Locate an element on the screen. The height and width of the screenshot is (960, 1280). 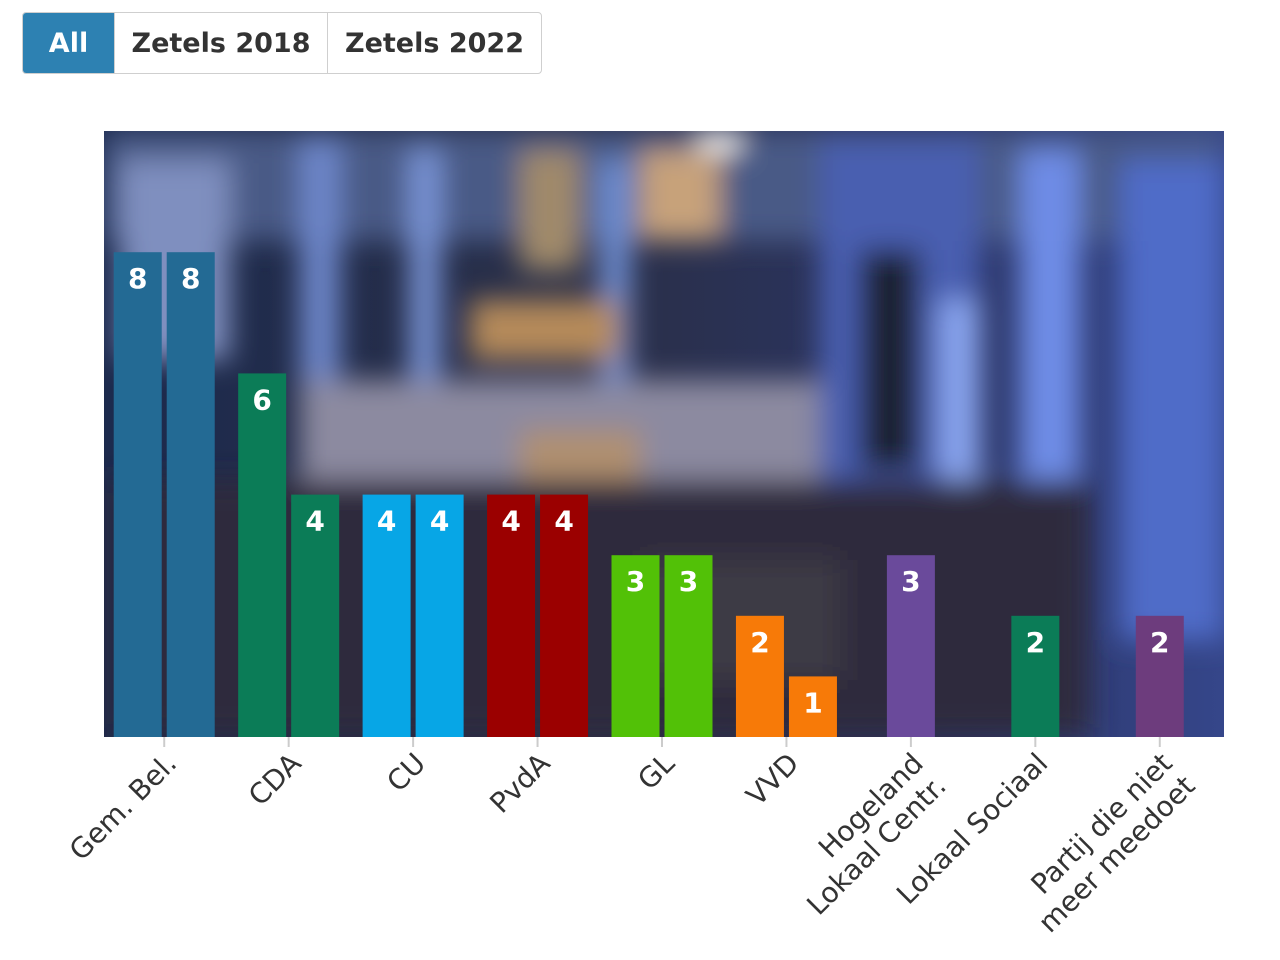
tab-zetels-2018: Zetels 2018 is located at coordinates (220, 43).